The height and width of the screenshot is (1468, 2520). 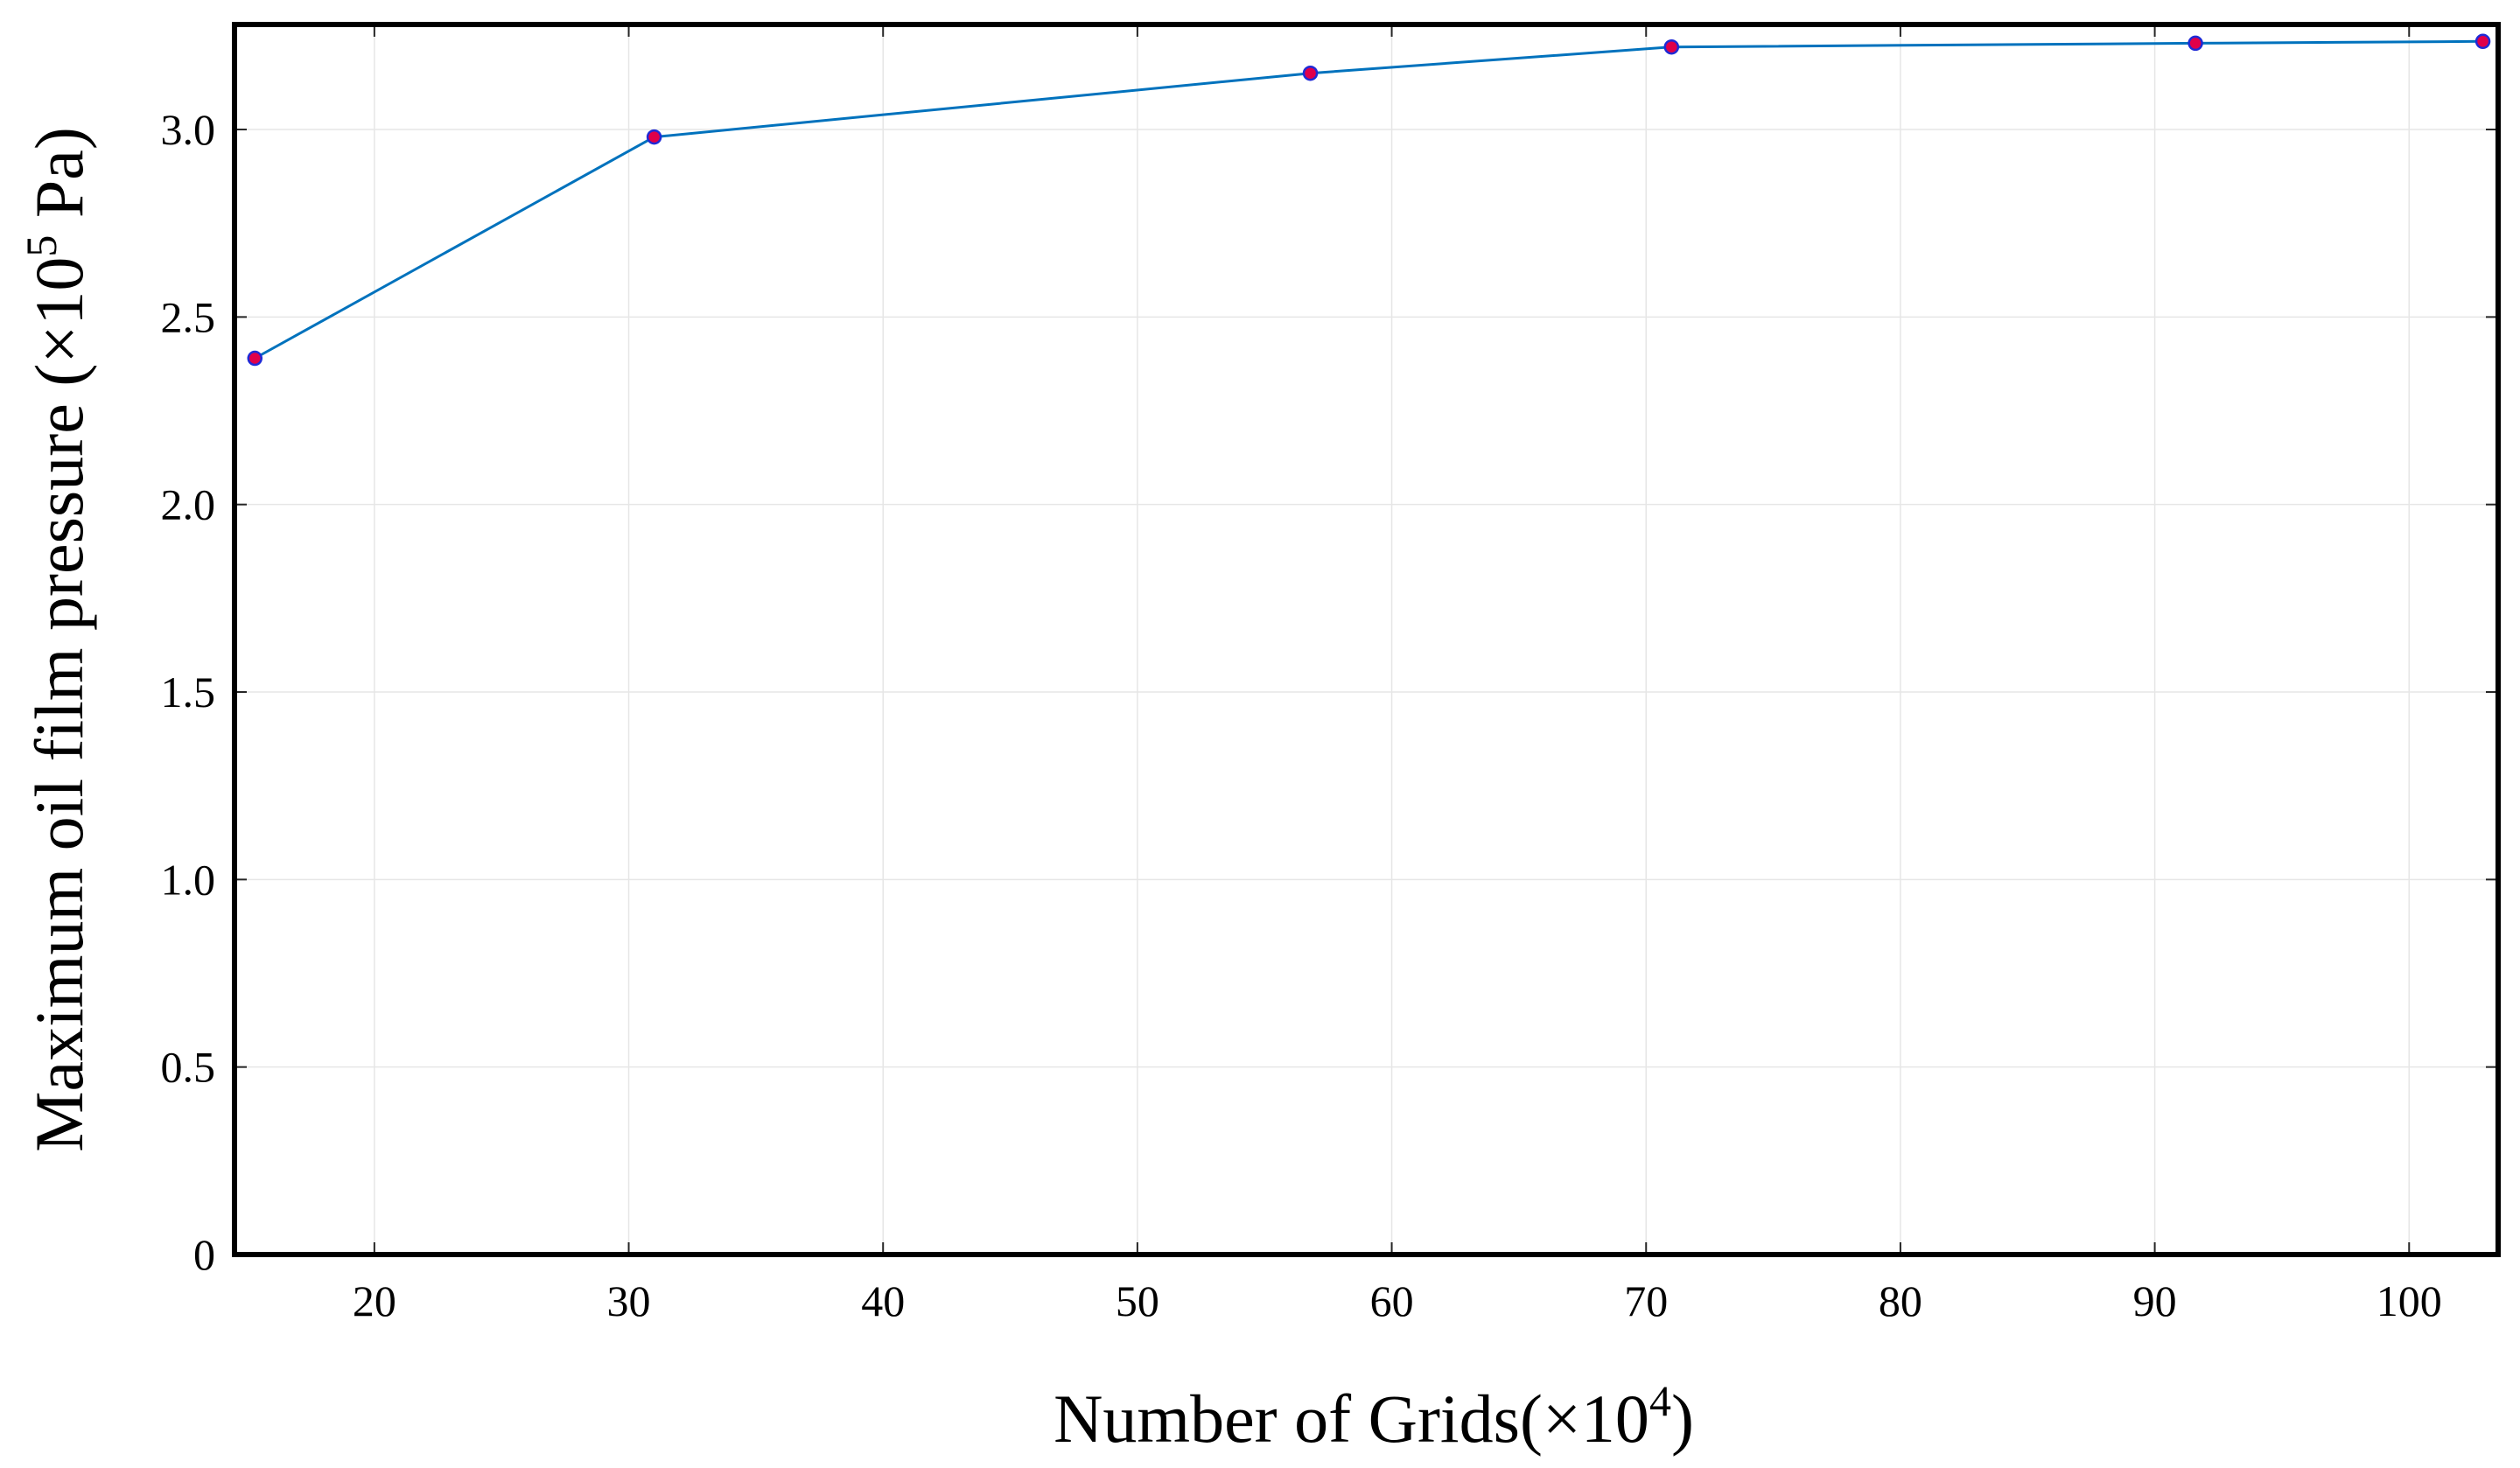 I want to click on x-tick-labels: 20 30 40 50 60 70 80 90 100, so click(x=1397, y=1300).